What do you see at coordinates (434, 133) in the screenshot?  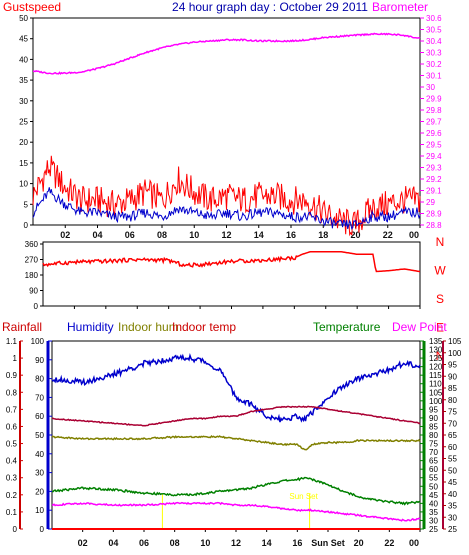 I see `baro-tick-label: 29.6` at bounding box center [434, 133].